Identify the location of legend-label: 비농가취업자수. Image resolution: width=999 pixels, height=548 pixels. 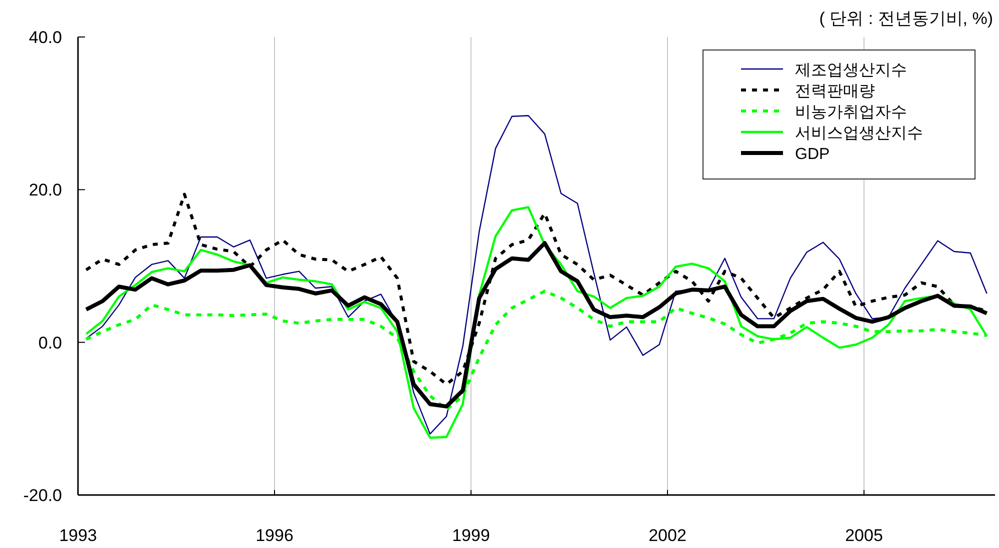
(851, 112).